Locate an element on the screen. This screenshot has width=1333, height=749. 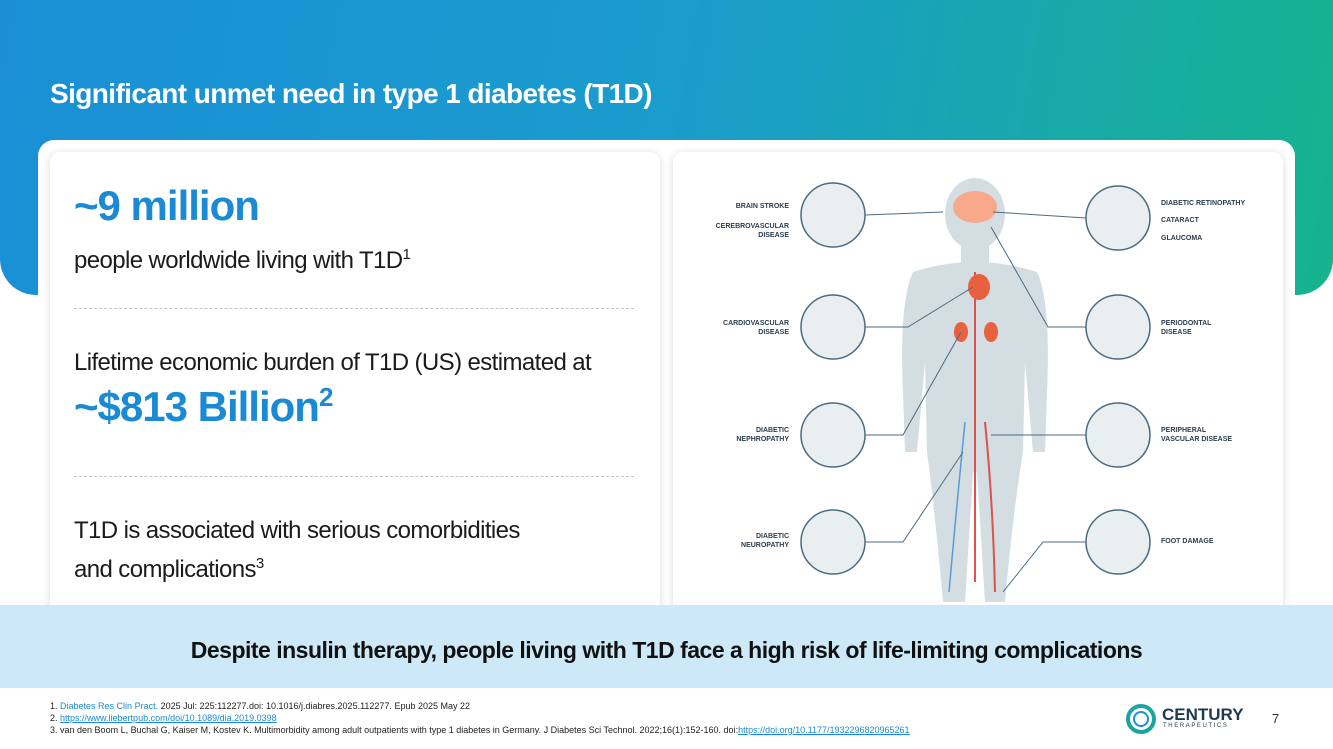
diagram-label: FOOT DAMAGE is located at coordinates (1187, 541).